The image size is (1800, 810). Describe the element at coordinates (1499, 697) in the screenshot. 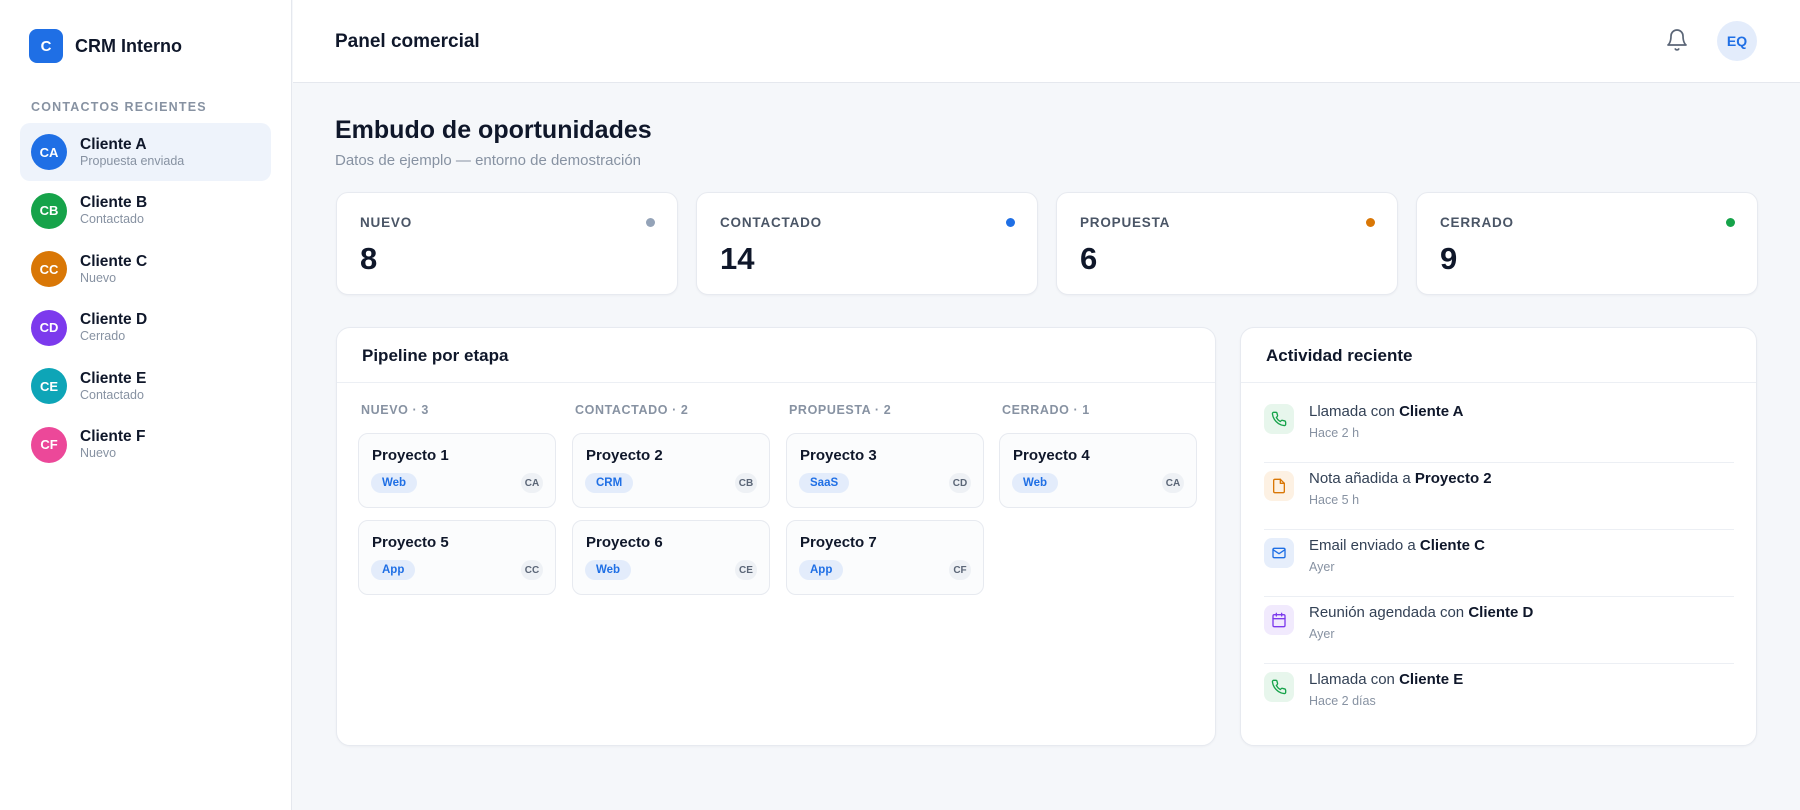

I see `activity-item: Llamada con Cliente E Hace 2 días` at that location.